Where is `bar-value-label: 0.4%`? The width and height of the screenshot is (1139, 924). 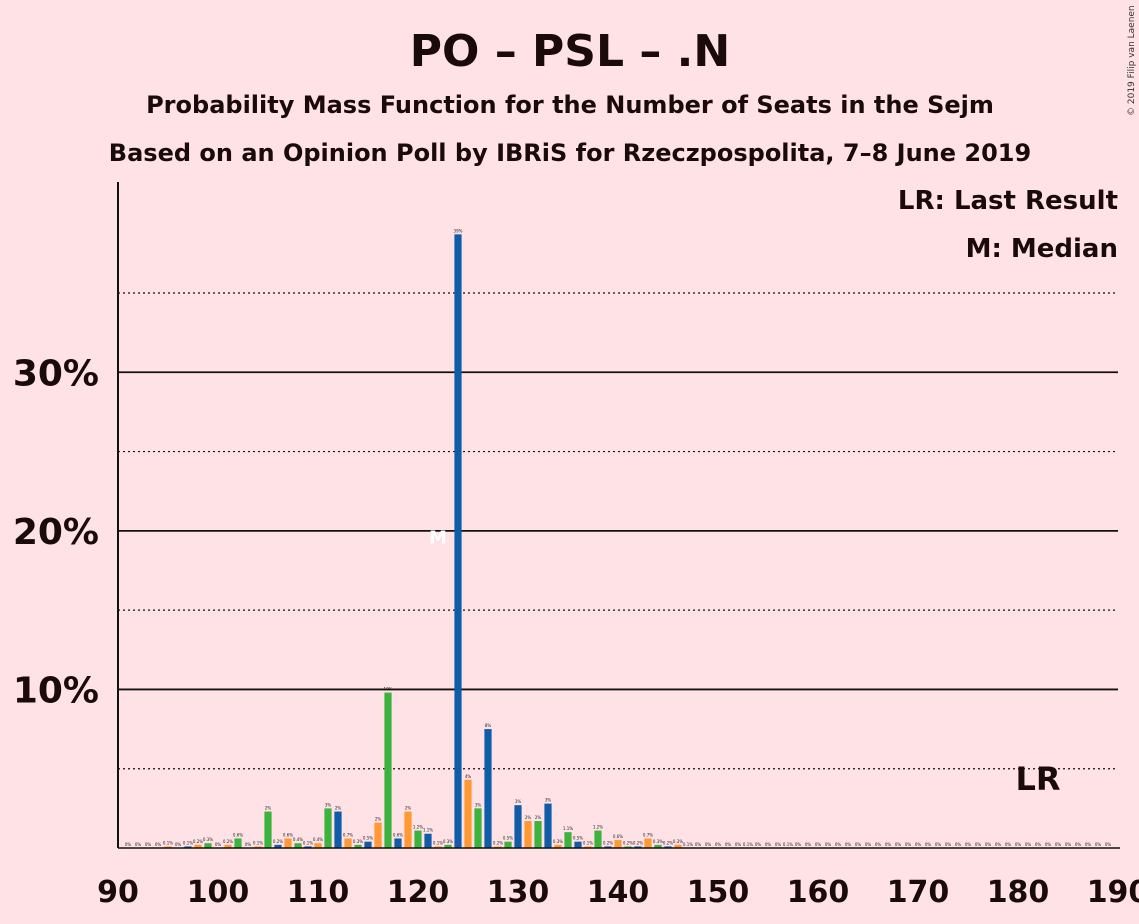 bar-value-label: 0.4% is located at coordinates (318, 839).